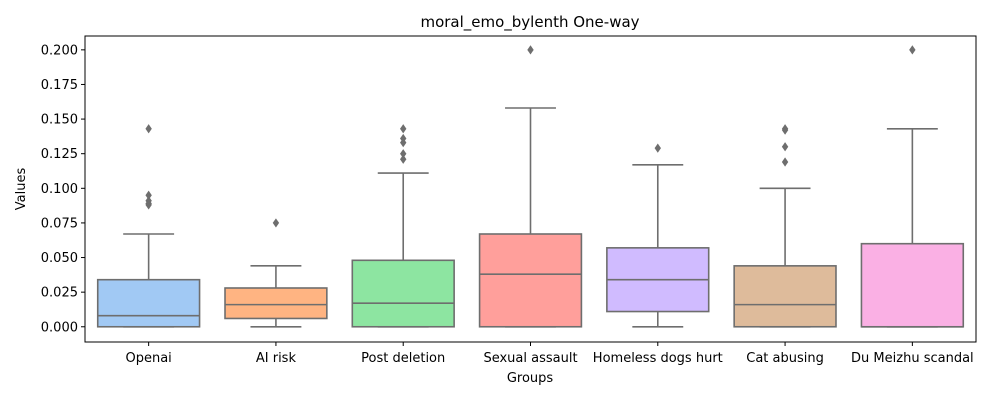  I want to click on y-tick-label: 0.150, so click(59, 120).